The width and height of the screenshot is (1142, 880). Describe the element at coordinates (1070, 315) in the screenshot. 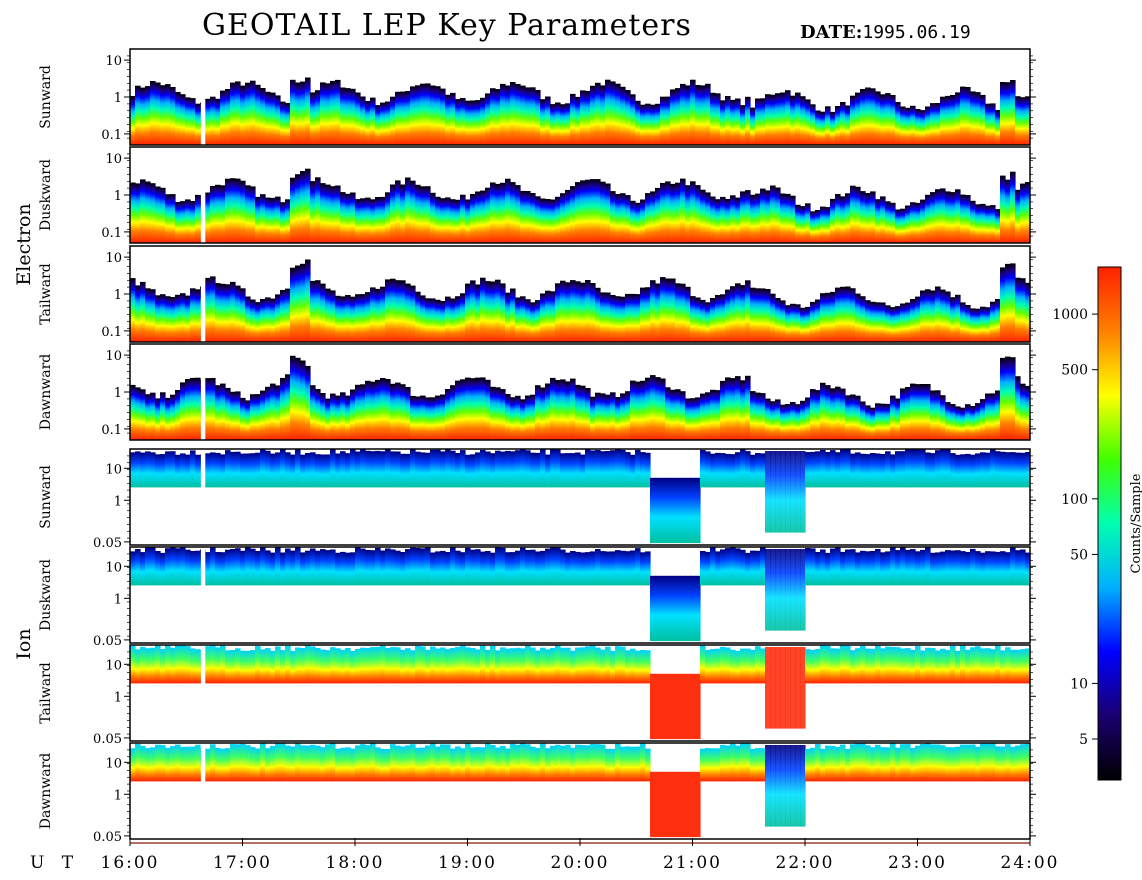

I see `colorbar-tick-label: 1000` at that location.